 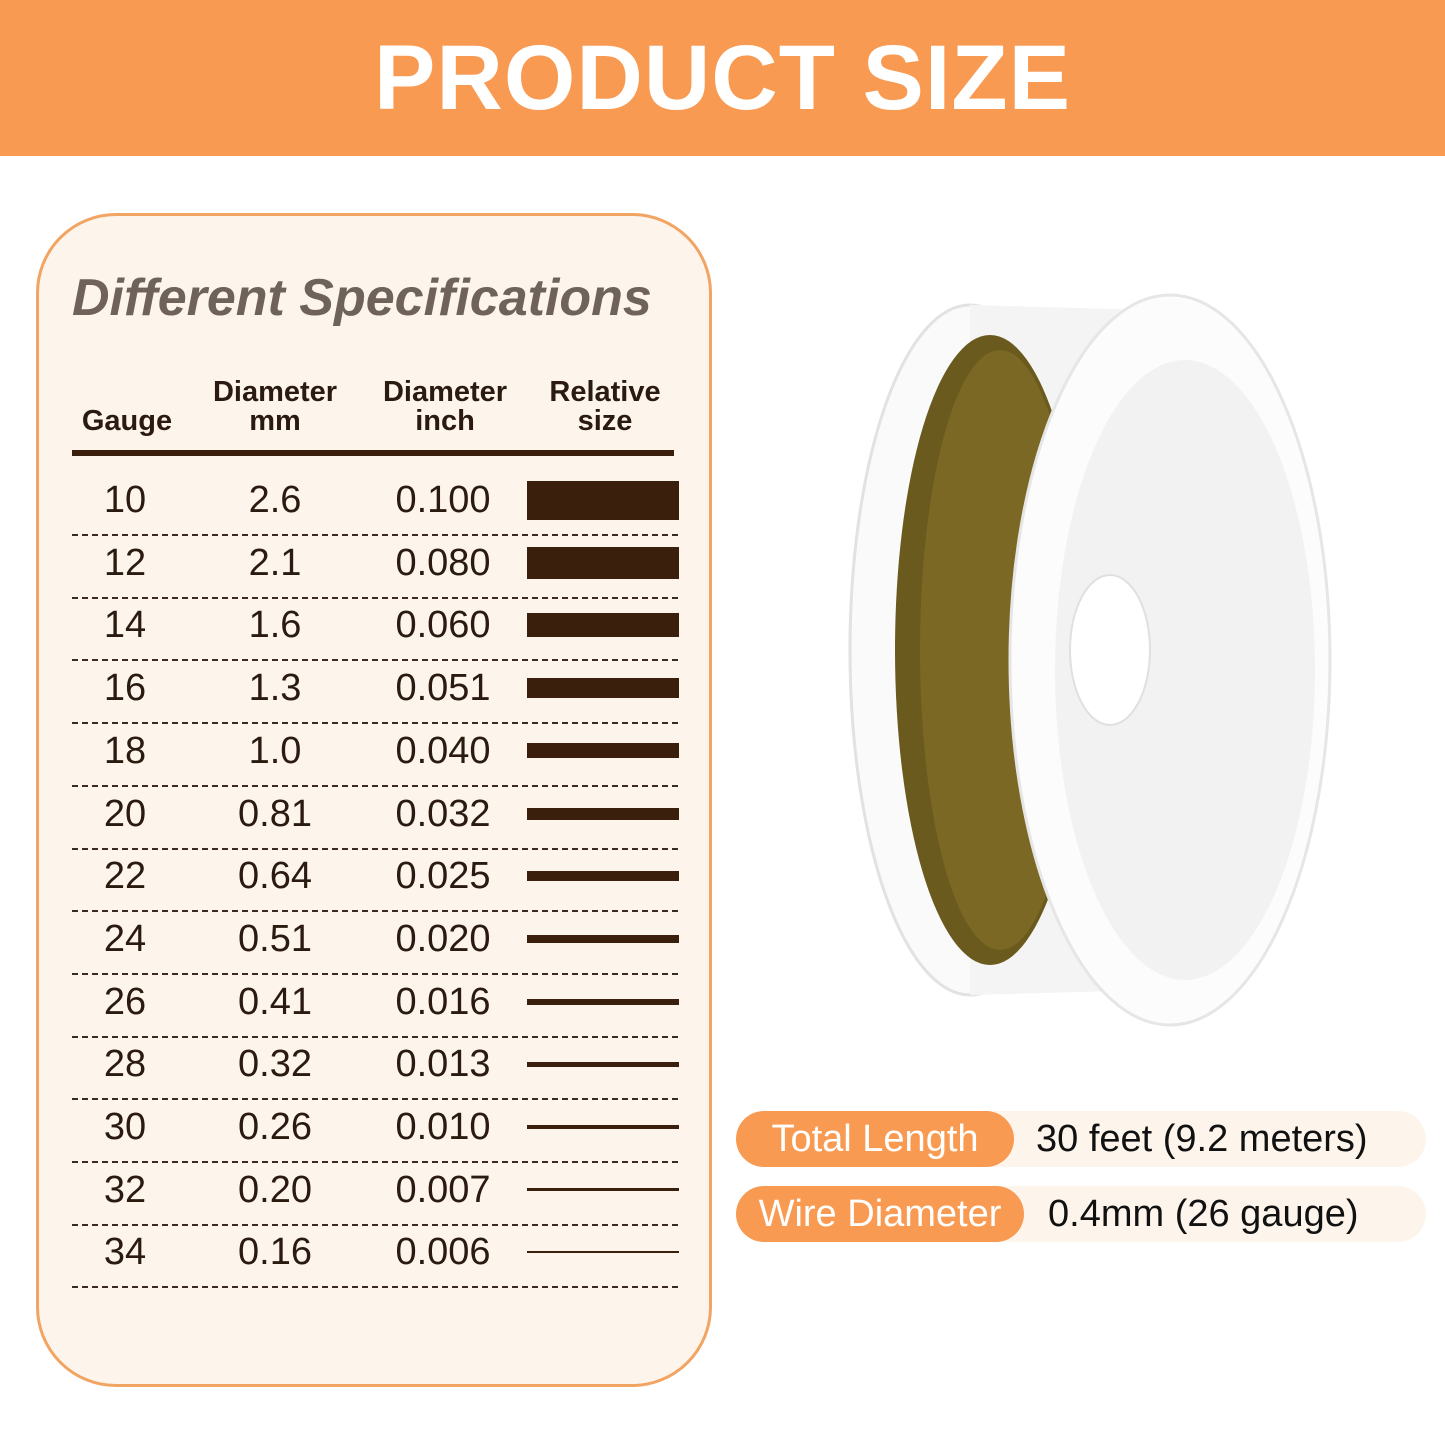 What do you see at coordinates (275, 1189) in the screenshot?
I see `diameter-mm-cell: 0.20` at bounding box center [275, 1189].